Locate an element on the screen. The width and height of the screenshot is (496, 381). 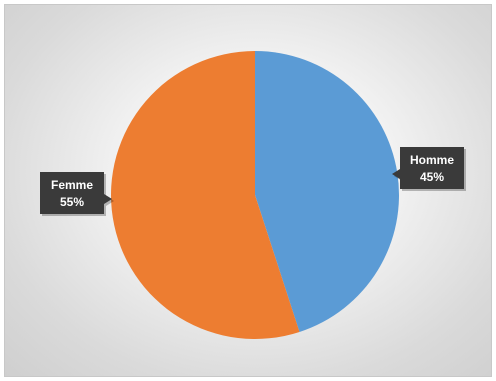
data-label-value: 55% is located at coordinates (72, 202).